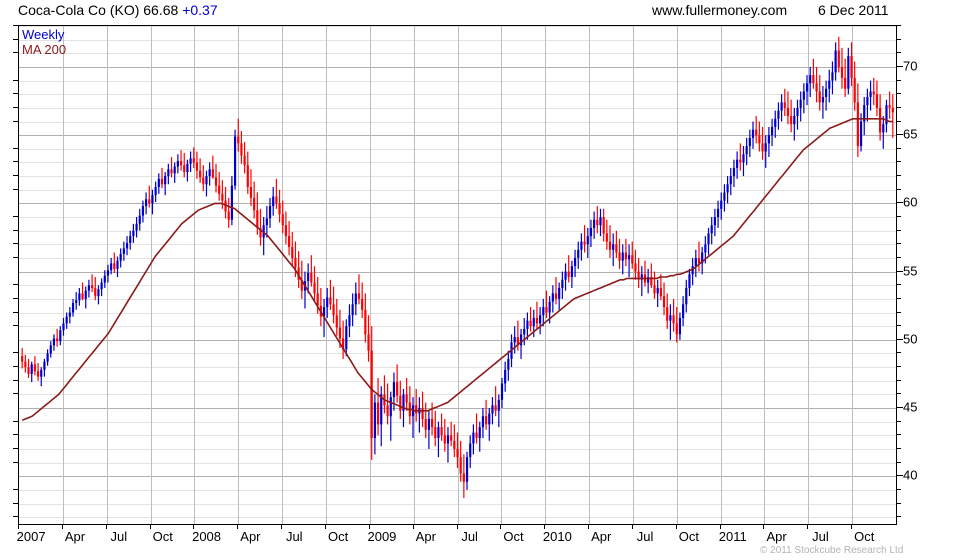 This screenshot has width=980, height=560. Describe the element at coordinates (382, 536) in the screenshot. I see `x-axis-label: 2009` at that location.